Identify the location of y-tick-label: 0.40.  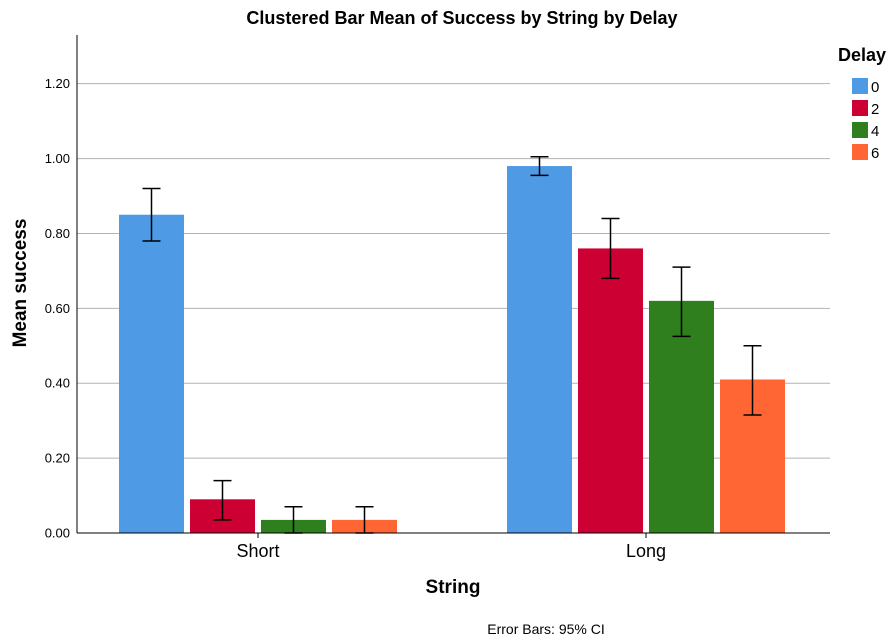
(57, 383).